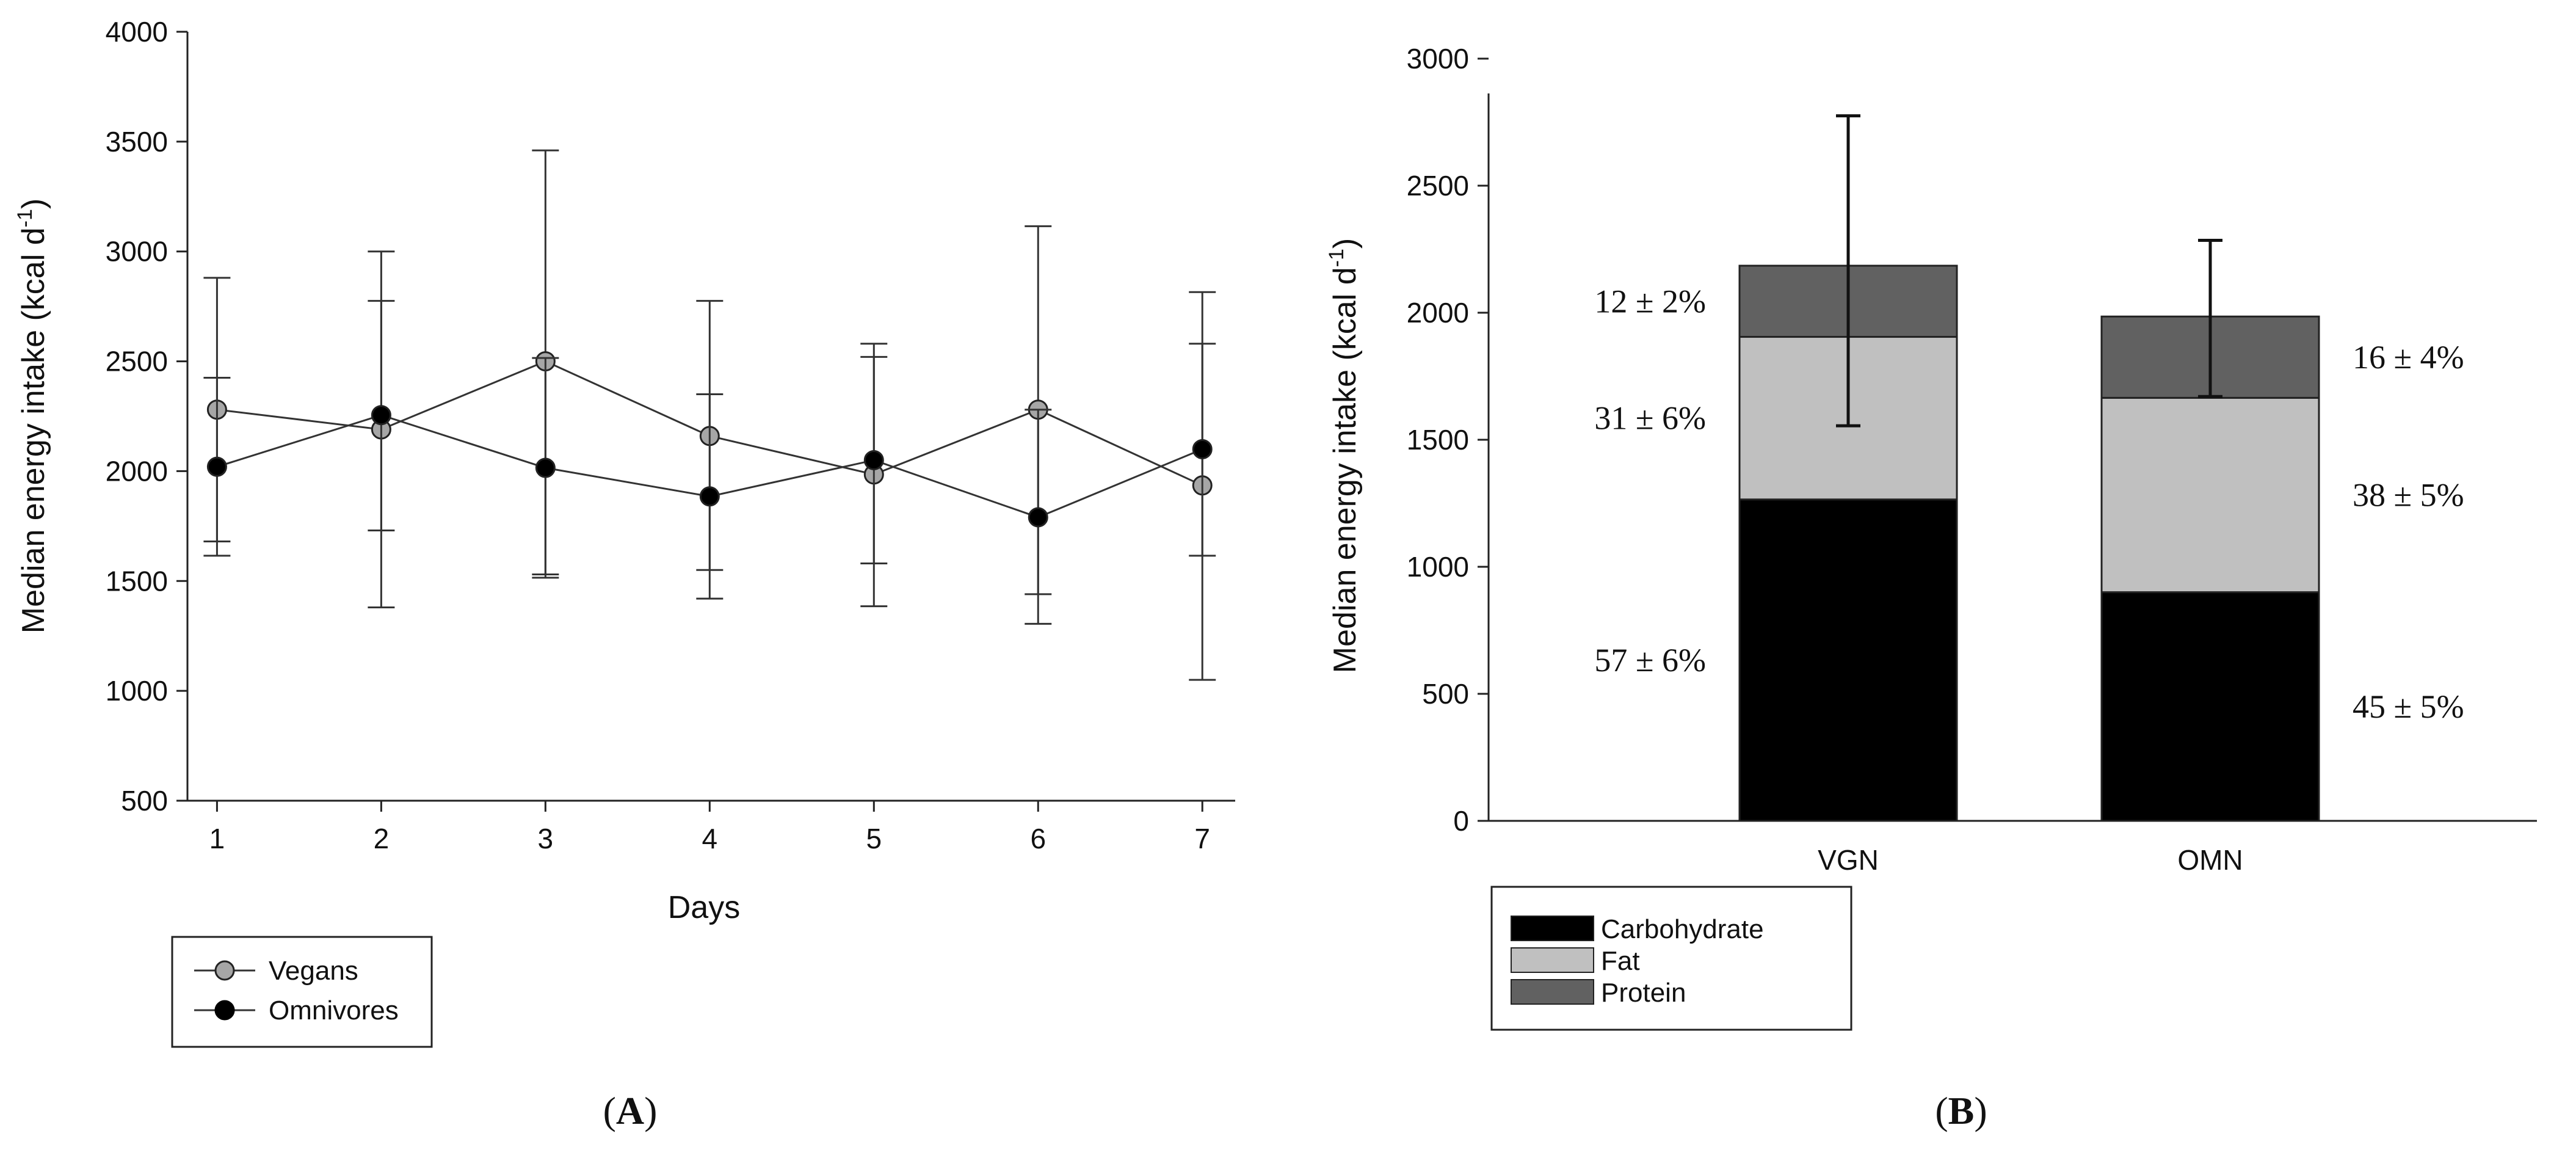 The height and width of the screenshot is (1158, 2576). What do you see at coordinates (704, 908) in the screenshot?
I see `panel-a-x-axis-title: Days` at bounding box center [704, 908].